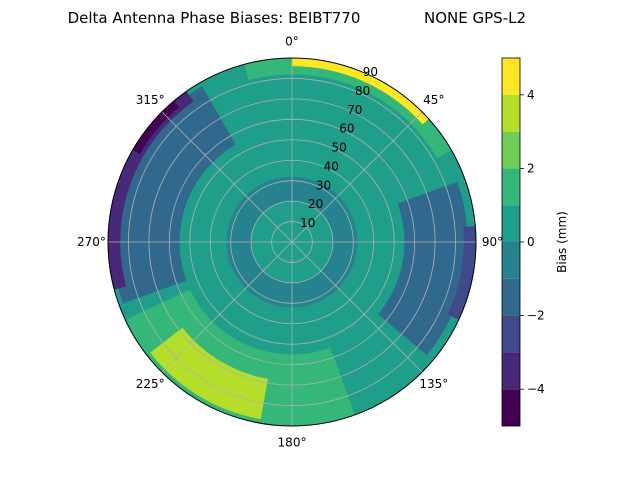 Image resolution: width=640 pixels, height=484 pixels. What do you see at coordinates (338, 148) in the screenshot?
I see `radial-tick-label: 50` at bounding box center [338, 148].